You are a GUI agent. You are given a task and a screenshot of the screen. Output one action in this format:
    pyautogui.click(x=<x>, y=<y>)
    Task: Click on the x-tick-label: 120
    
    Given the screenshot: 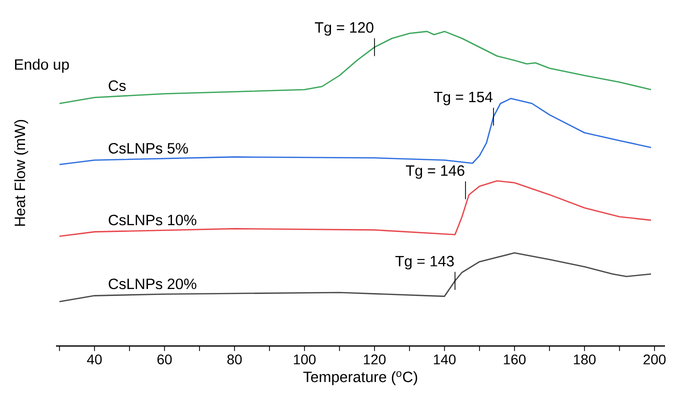 What is the action you would take?
    pyautogui.click(x=375, y=359)
    